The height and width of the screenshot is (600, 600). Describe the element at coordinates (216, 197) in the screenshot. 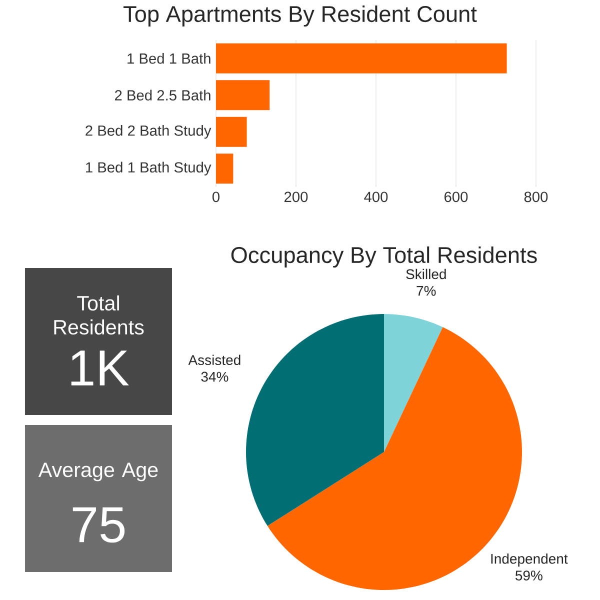

I see `x-tick-label: 0` at that location.